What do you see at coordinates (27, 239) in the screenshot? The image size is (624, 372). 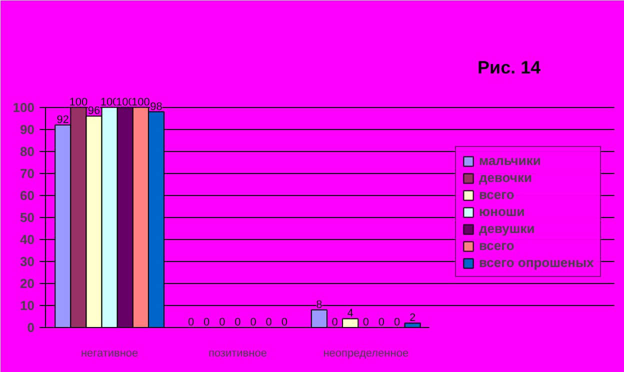 I see `y-tick-label: 40` at bounding box center [27, 239].